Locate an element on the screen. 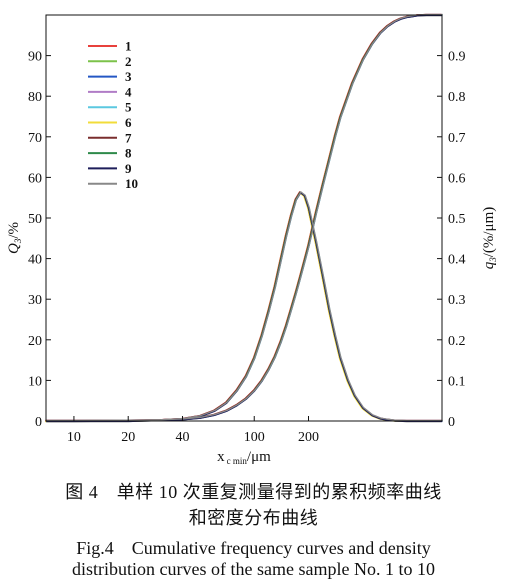  x-label-sub: c min is located at coordinates (237, 461).